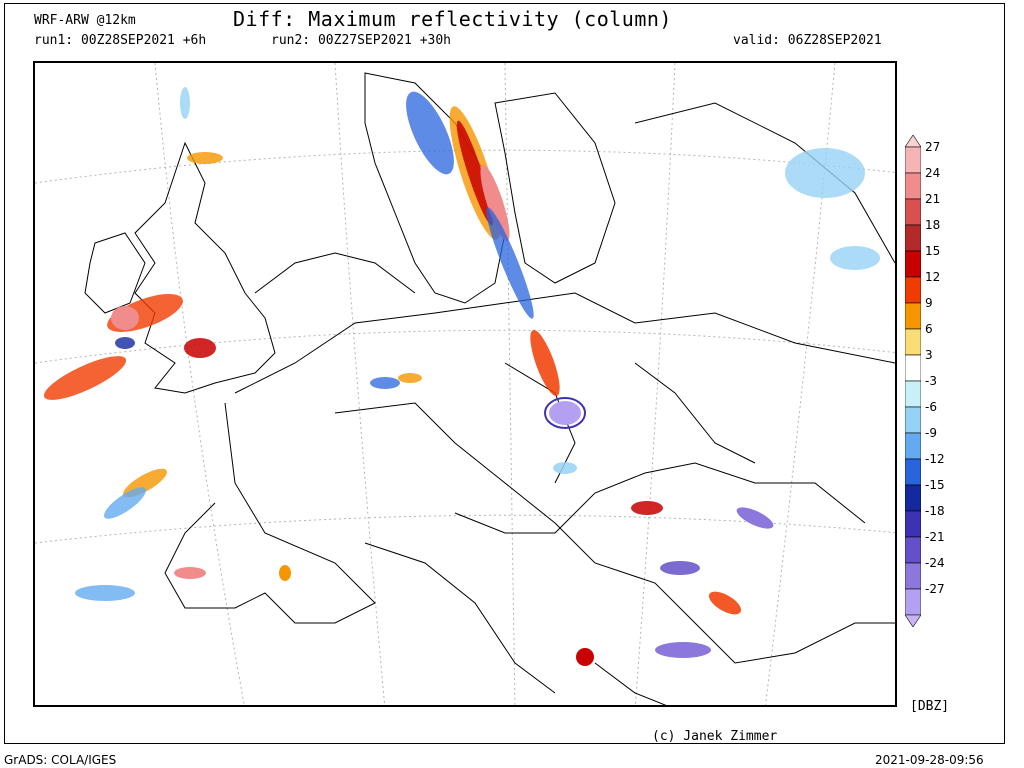  Describe the element at coordinates (120, 40) in the screenshot. I see `run1-label: run1: 00Z28SEP2021 +6h` at that location.